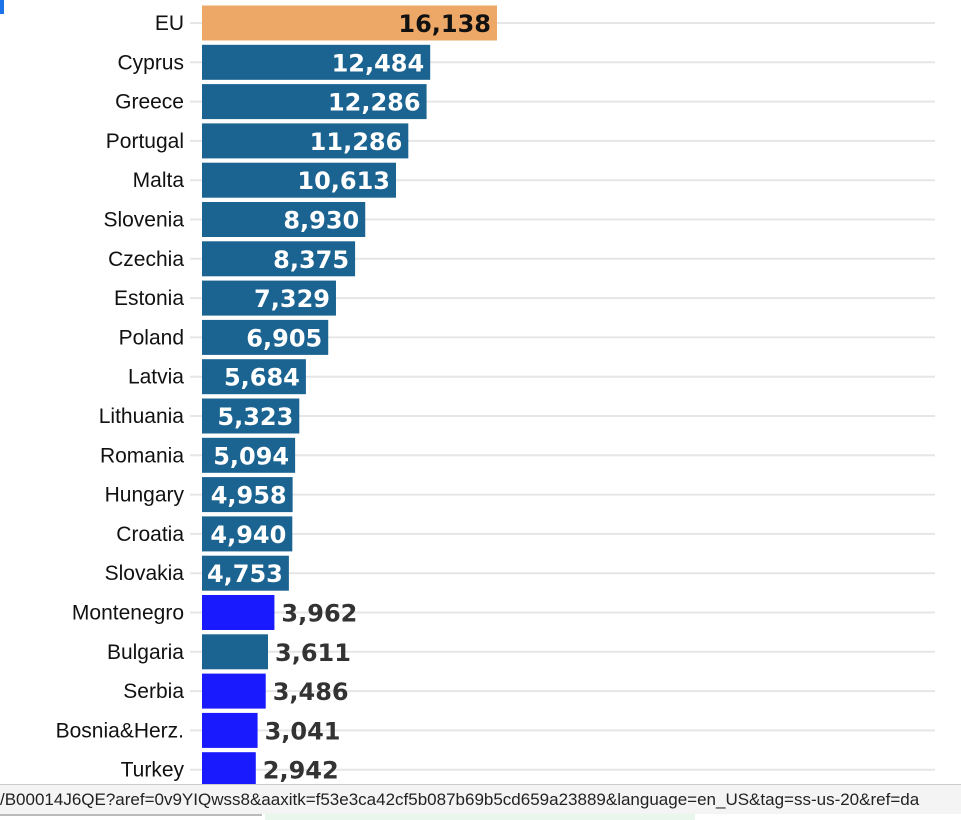  Describe the element at coordinates (238, 612) in the screenshot. I see `bar-montenegro` at that location.